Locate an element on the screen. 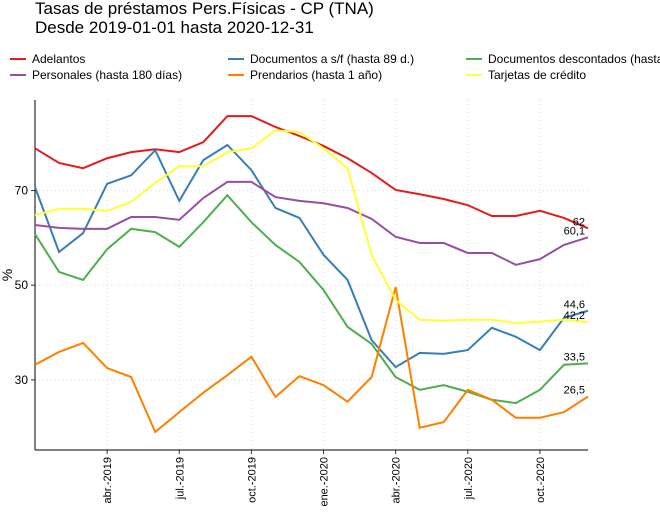 This screenshot has height=528, width=660. value-label: 44,6 is located at coordinates (574, 305).